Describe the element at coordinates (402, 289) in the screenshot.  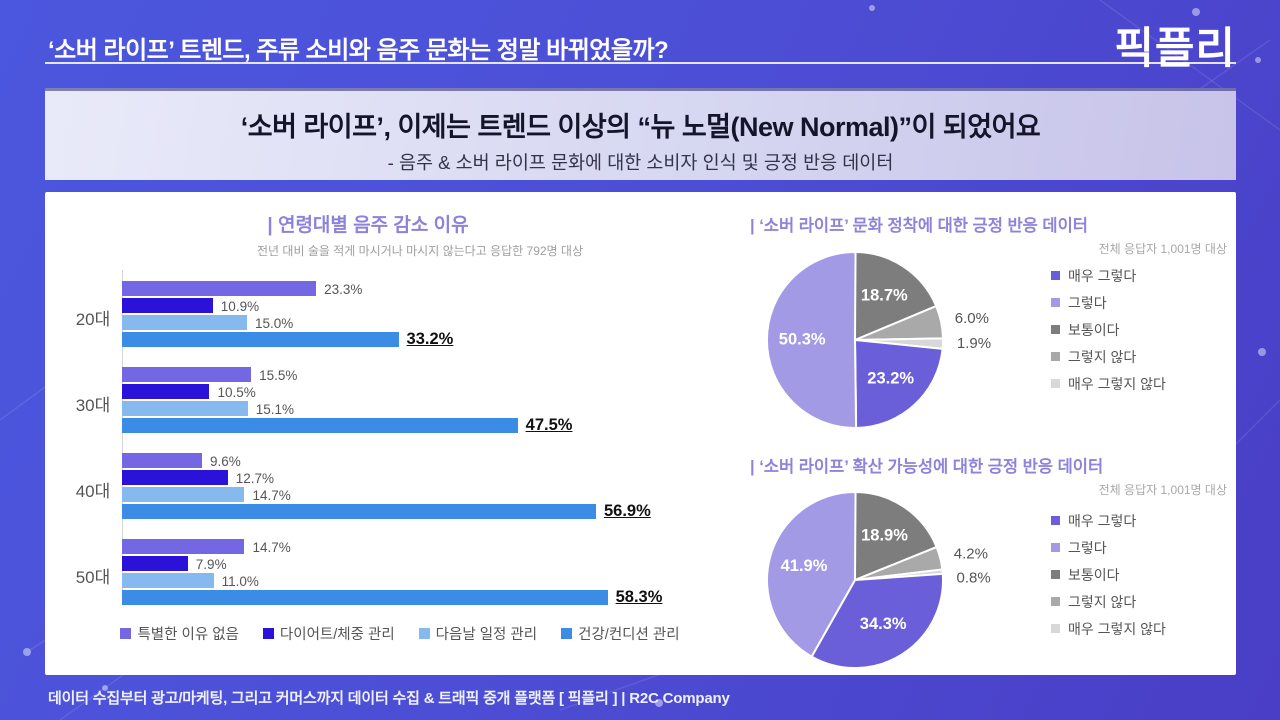
I see `bar-row: 23.3%` at that location.